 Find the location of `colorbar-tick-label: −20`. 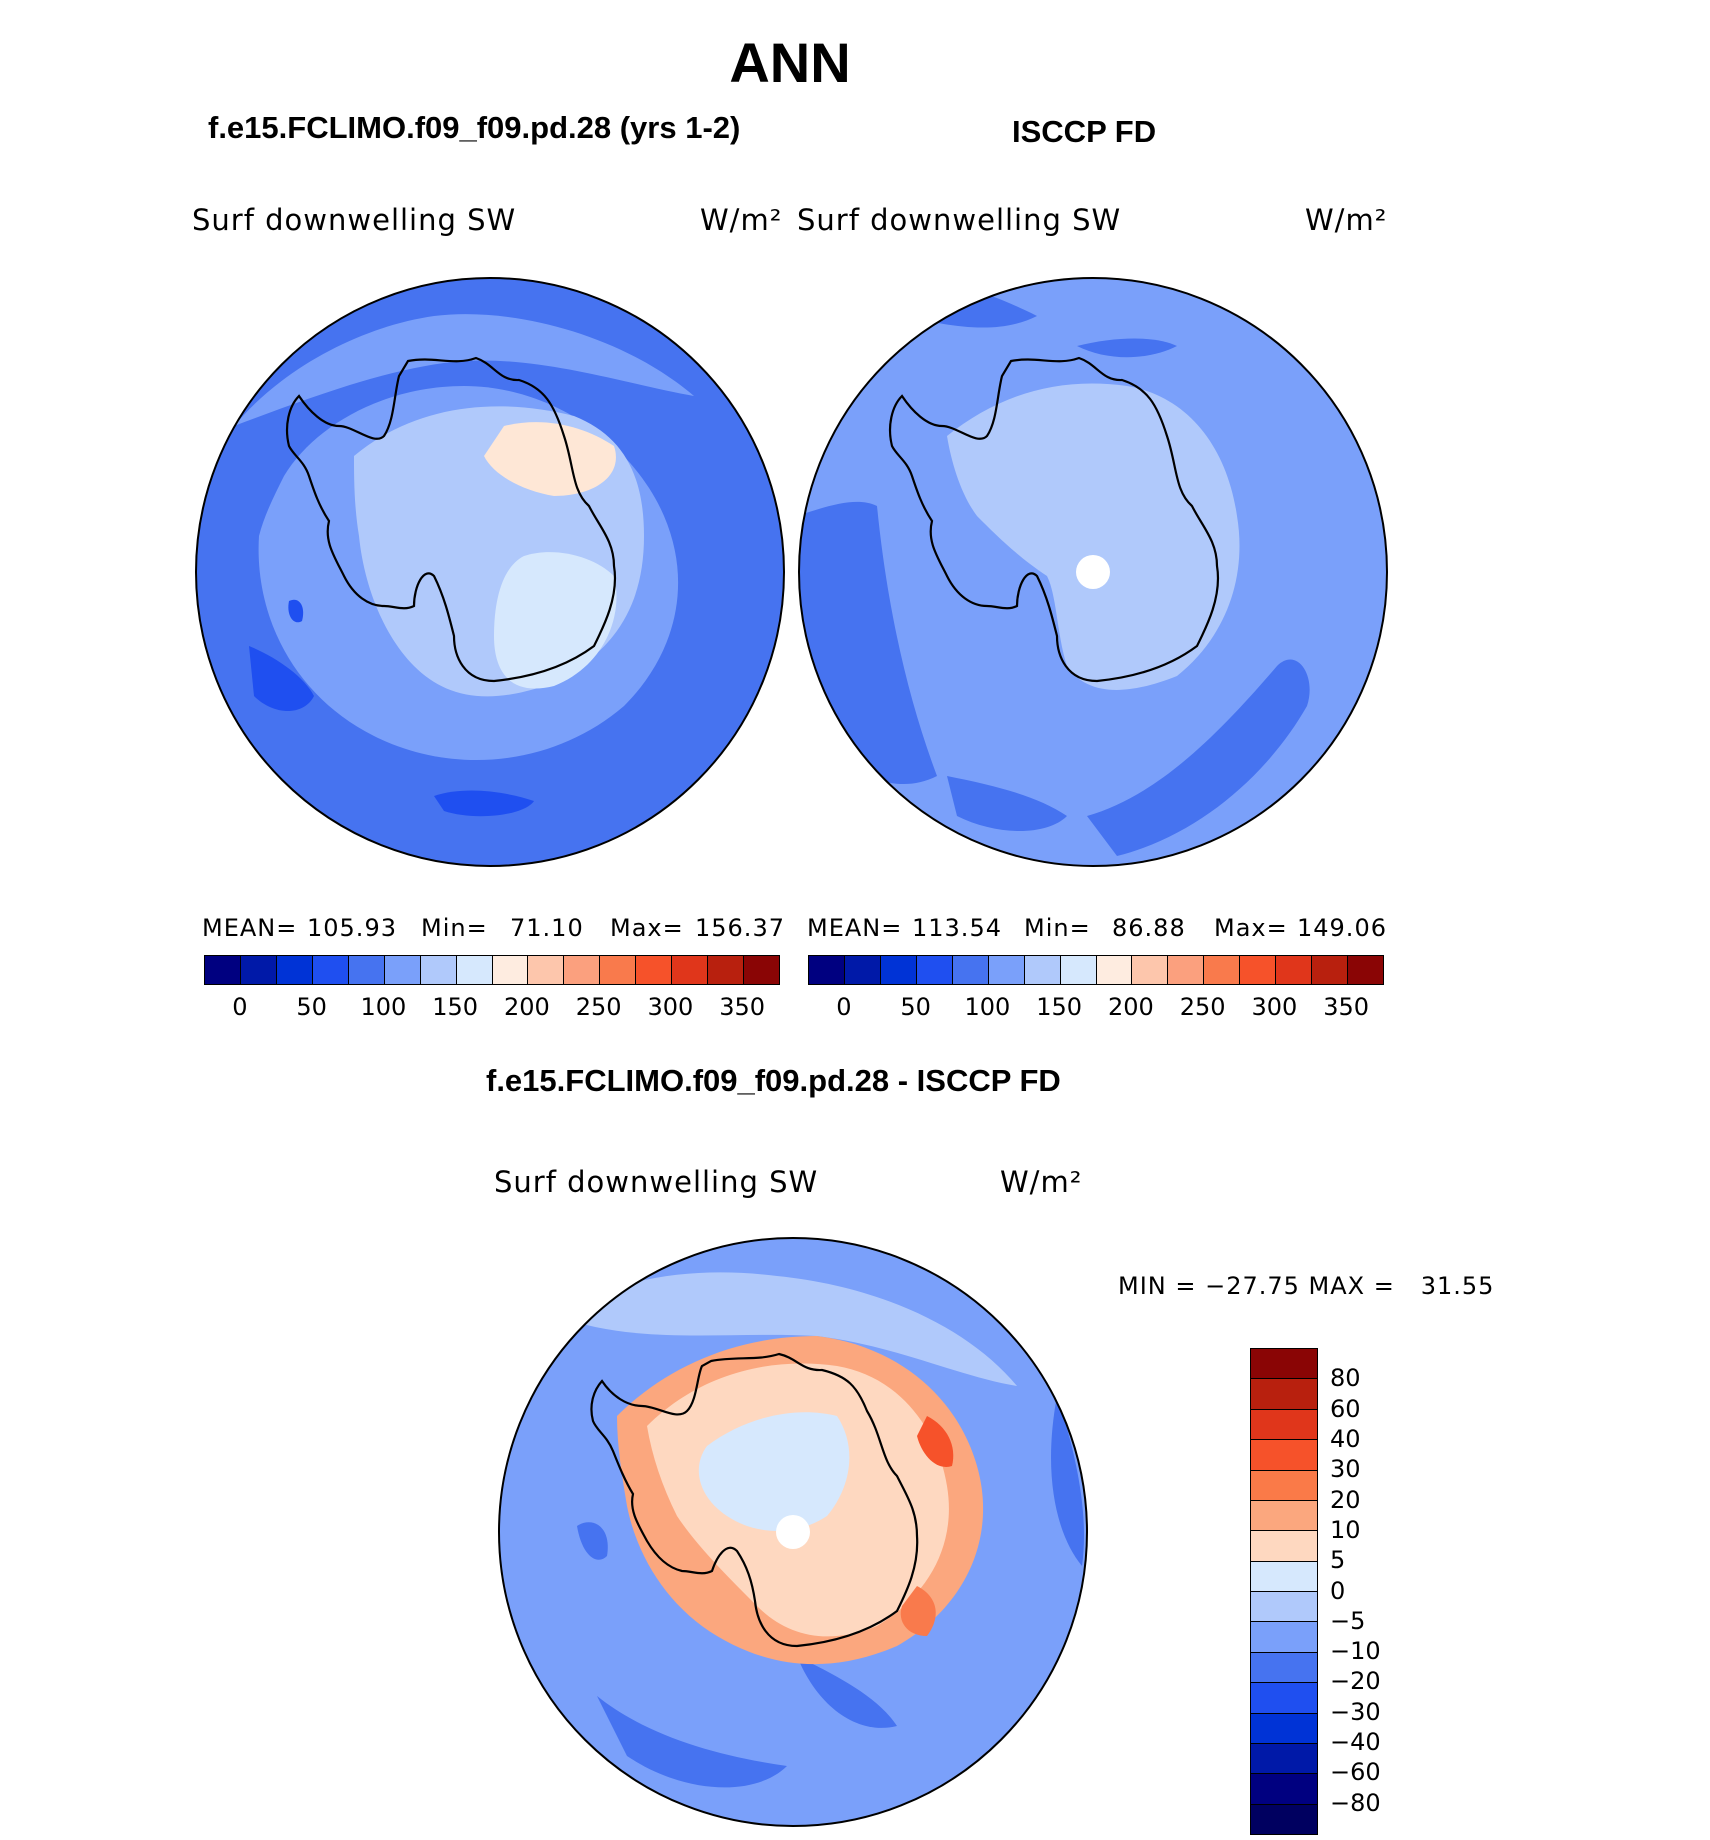

colorbar-tick-label: −20 is located at coordinates (1355, 1681).